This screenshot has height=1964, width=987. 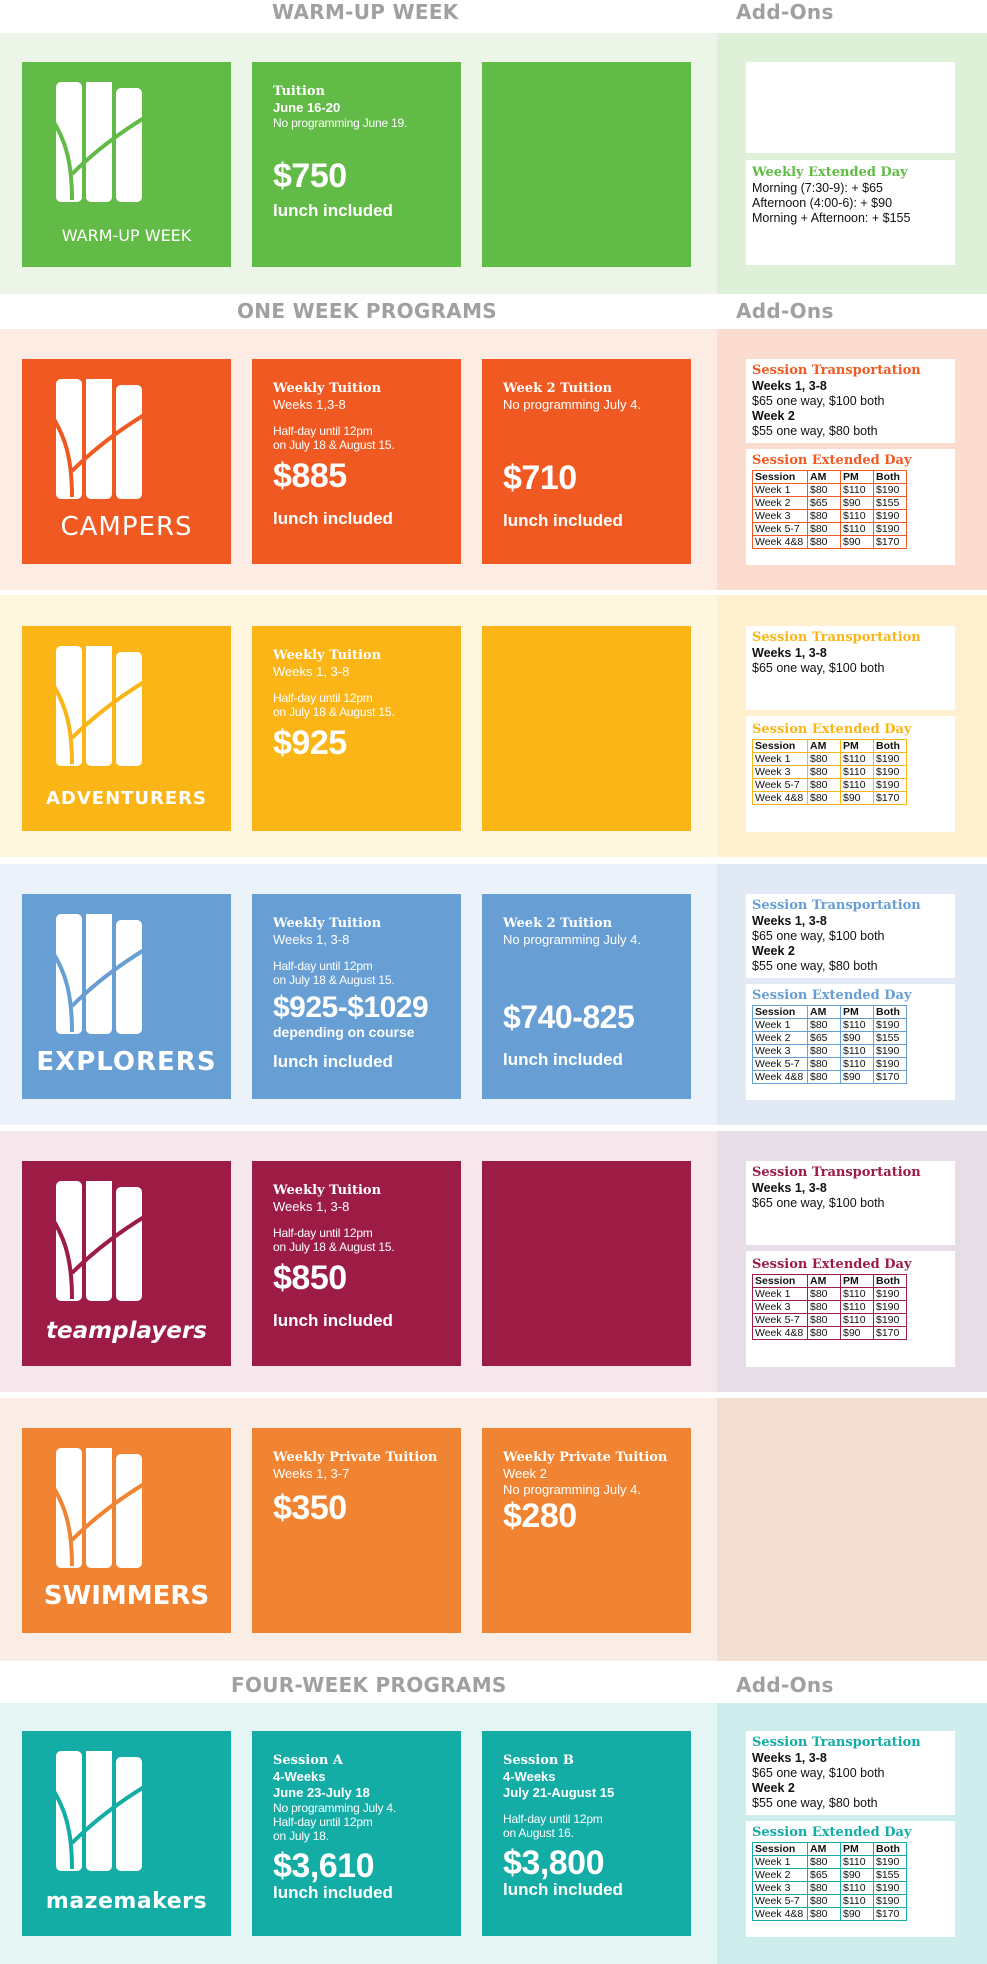 I want to click on table-cell: $155, so click(x=890, y=503).